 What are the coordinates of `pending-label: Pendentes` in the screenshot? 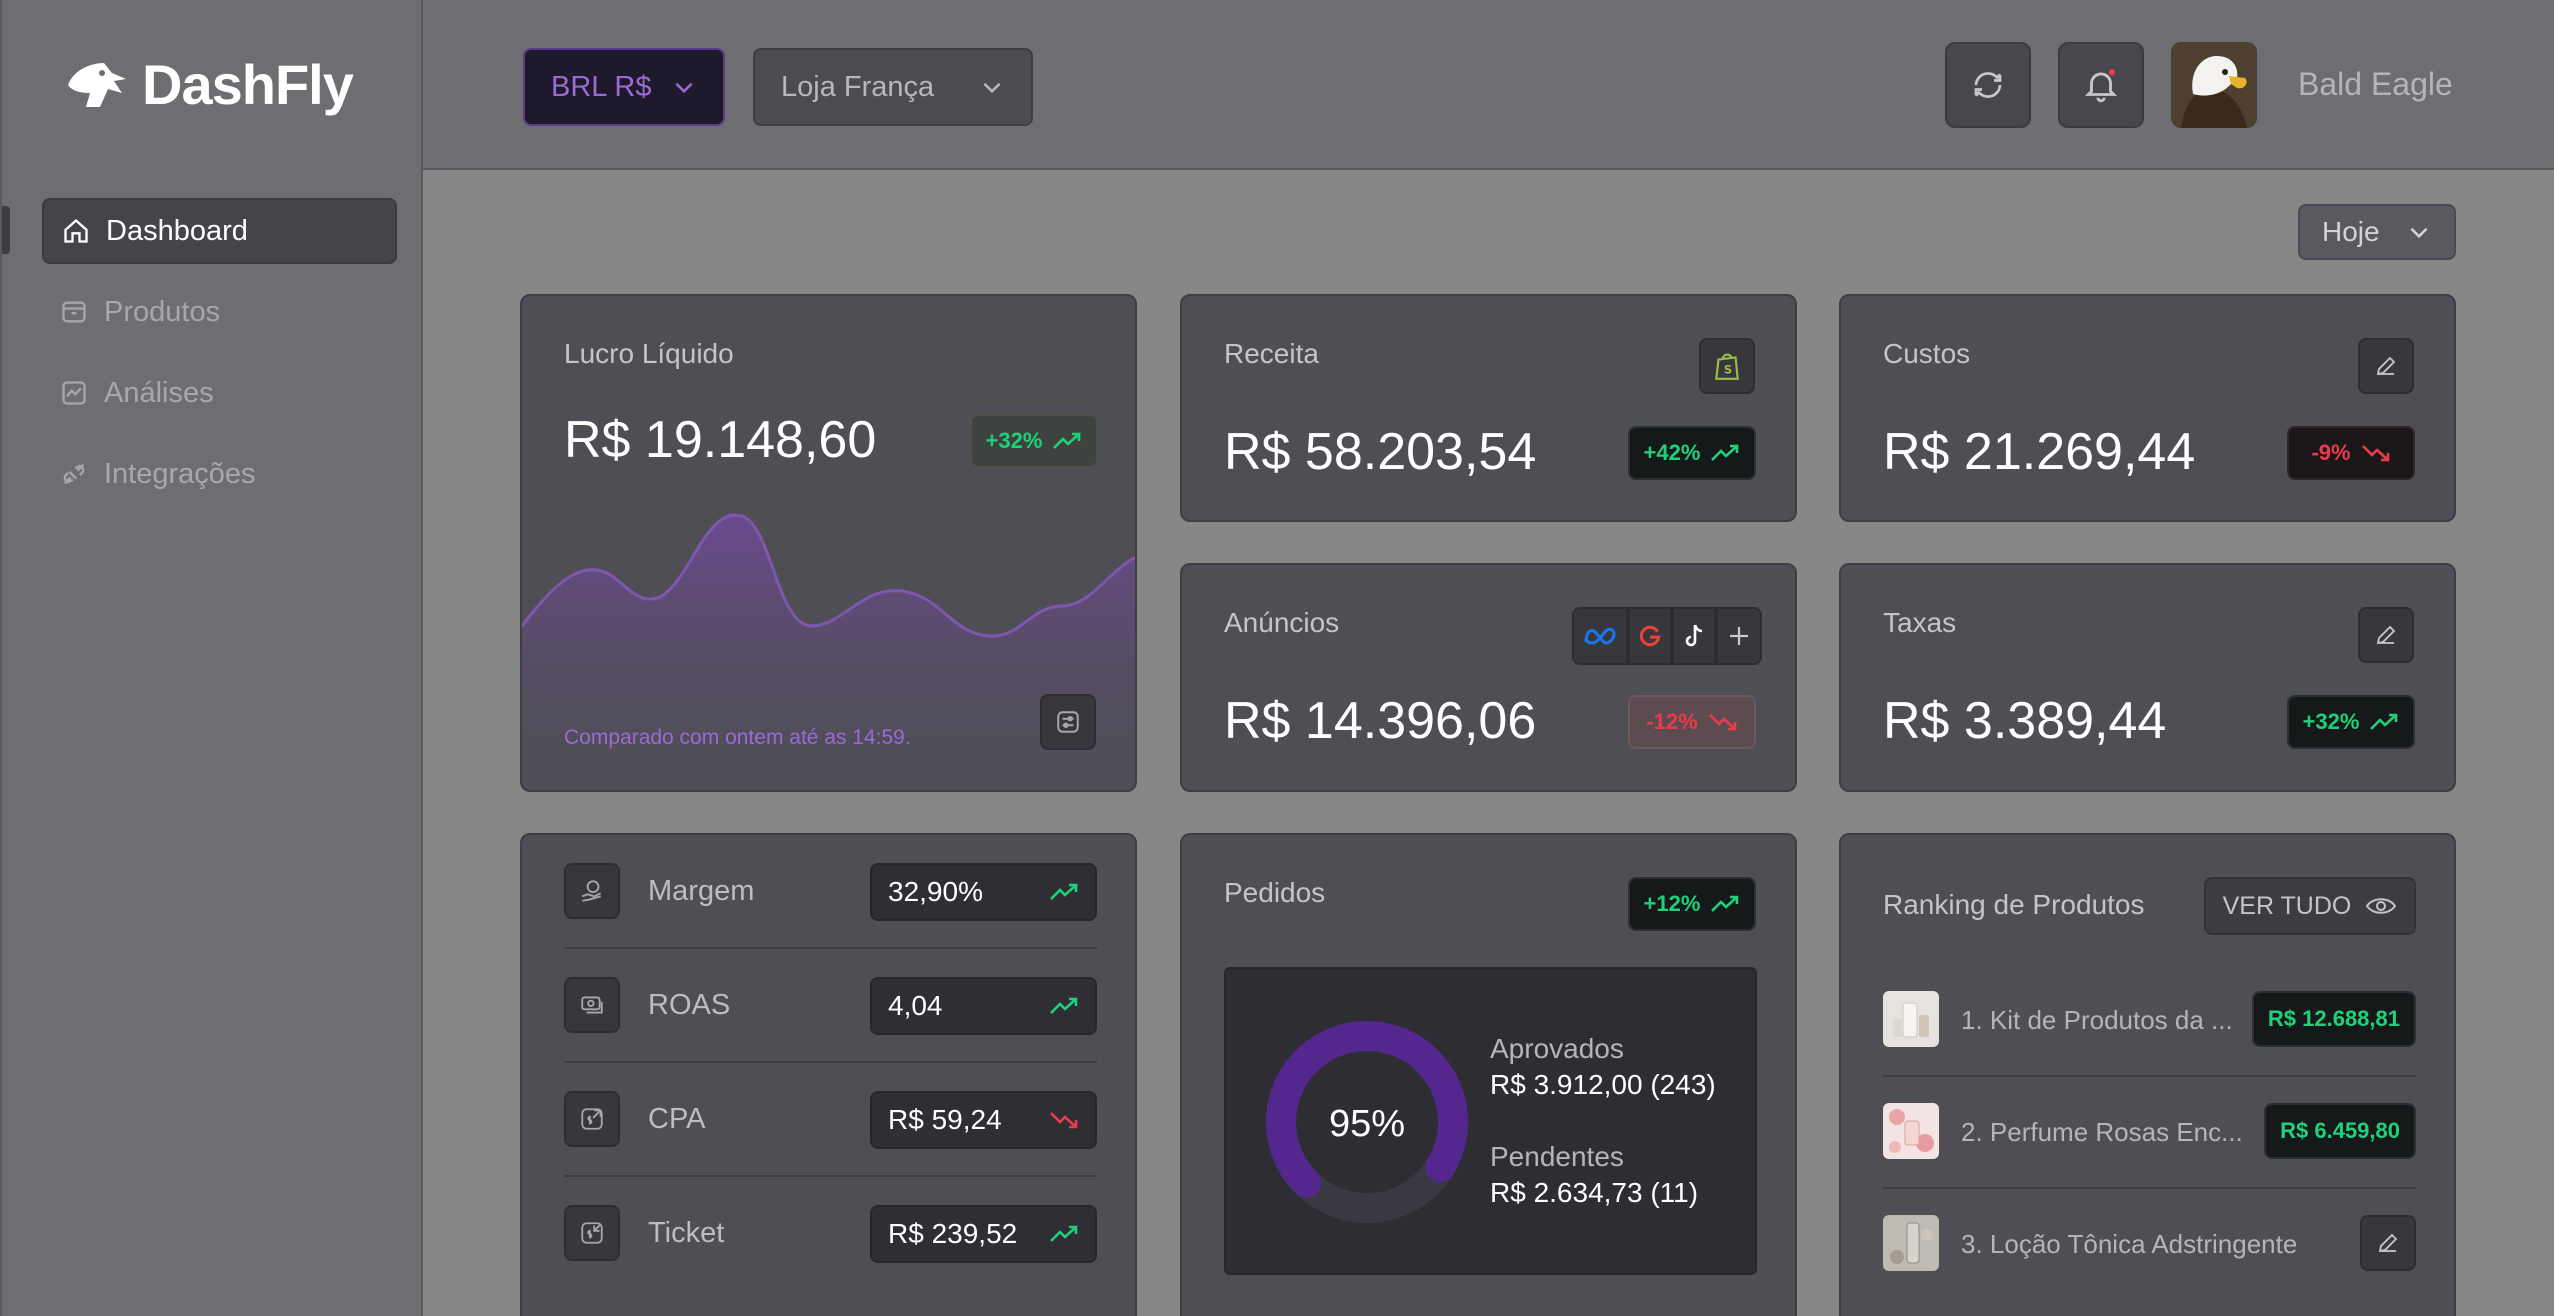 It's located at (1557, 1156).